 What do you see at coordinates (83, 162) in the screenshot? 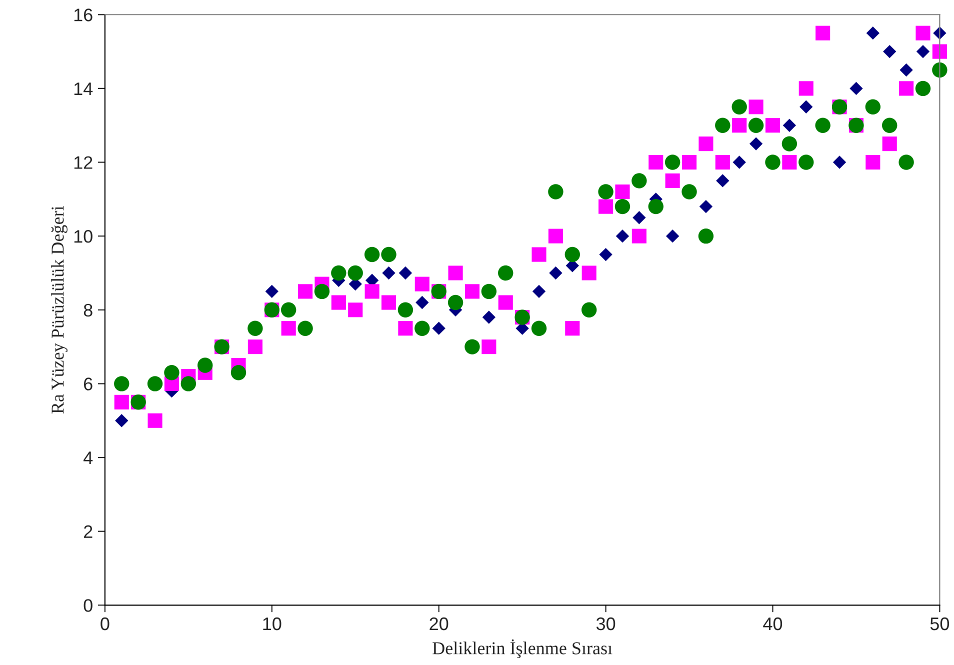
I see `y-tick-label: 12` at bounding box center [83, 162].